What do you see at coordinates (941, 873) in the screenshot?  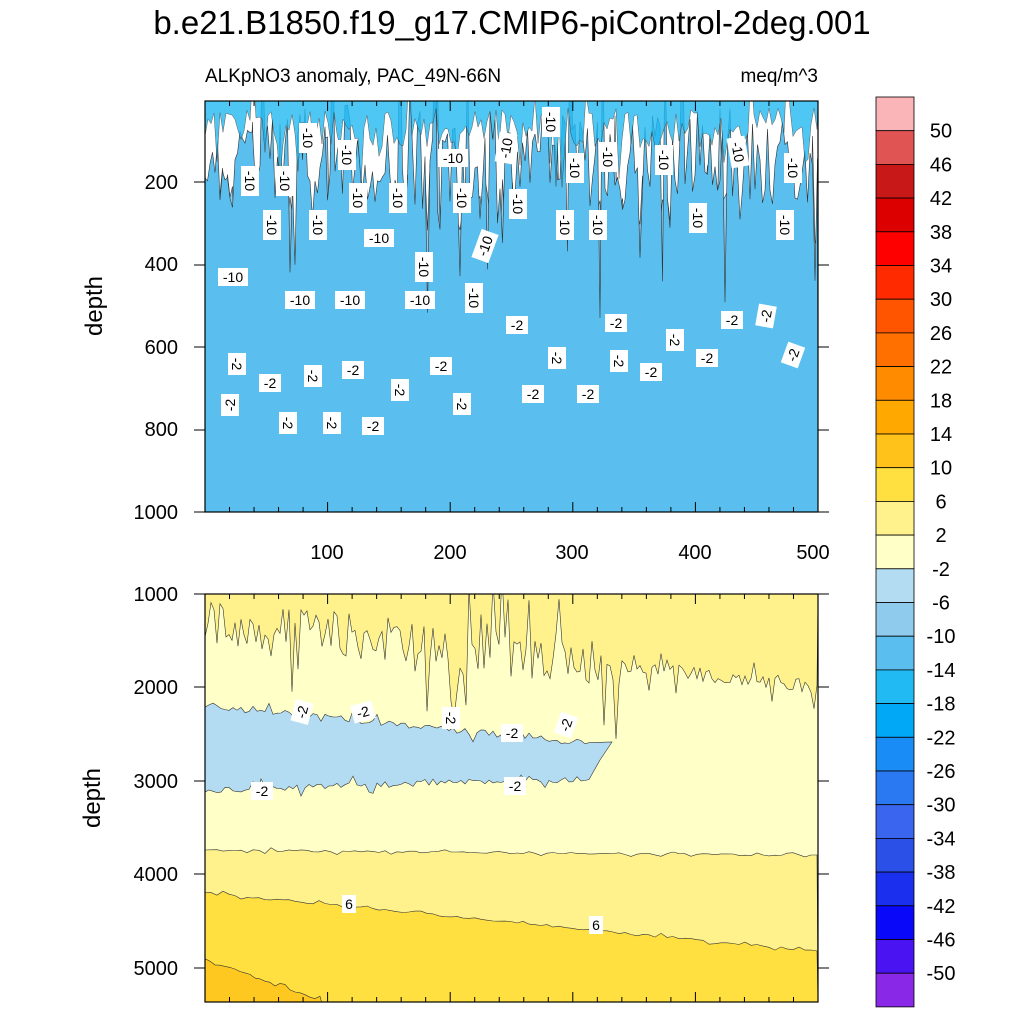 I see `colorbar-label: -38` at bounding box center [941, 873].